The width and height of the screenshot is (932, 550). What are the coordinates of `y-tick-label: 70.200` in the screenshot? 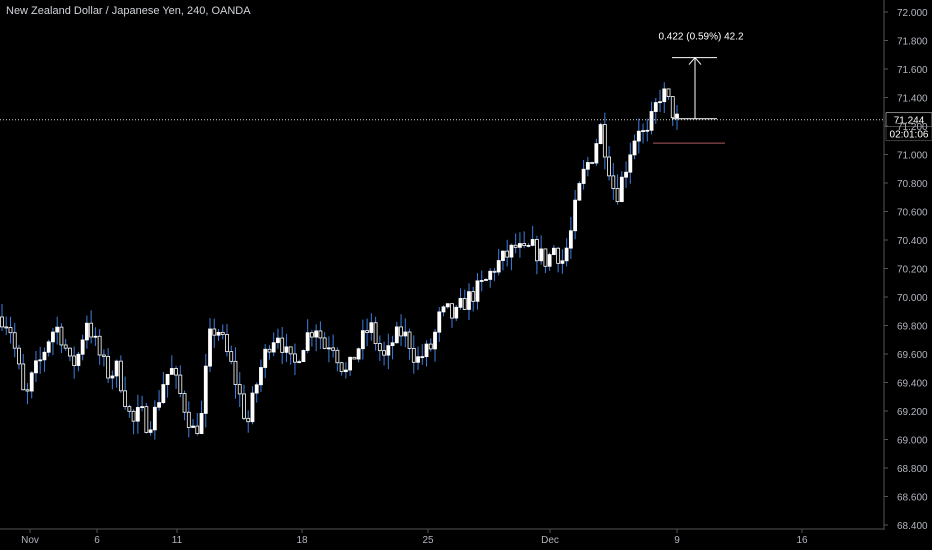 It's located at (912, 270).